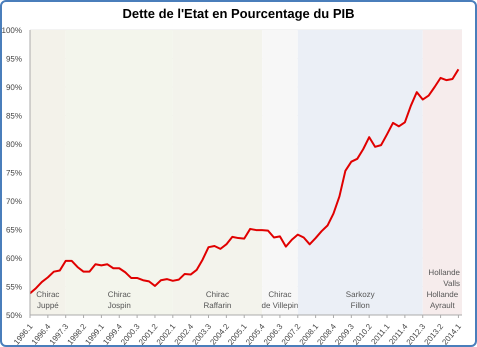  I want to click on y-tick-label: 70%, so click(14, 201).